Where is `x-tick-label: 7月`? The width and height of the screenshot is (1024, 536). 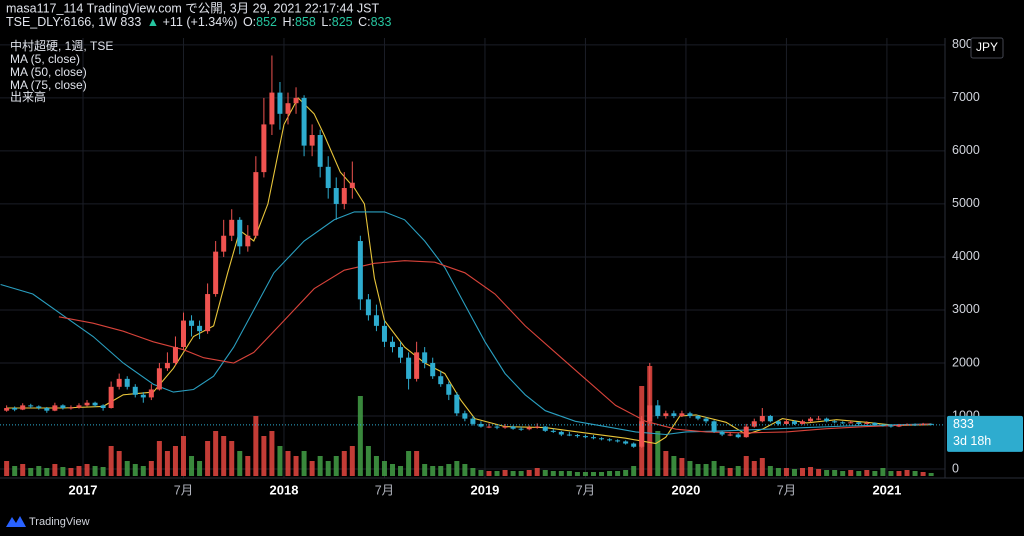 x-tick-label: 7月 is located at coordinates (786, 490).